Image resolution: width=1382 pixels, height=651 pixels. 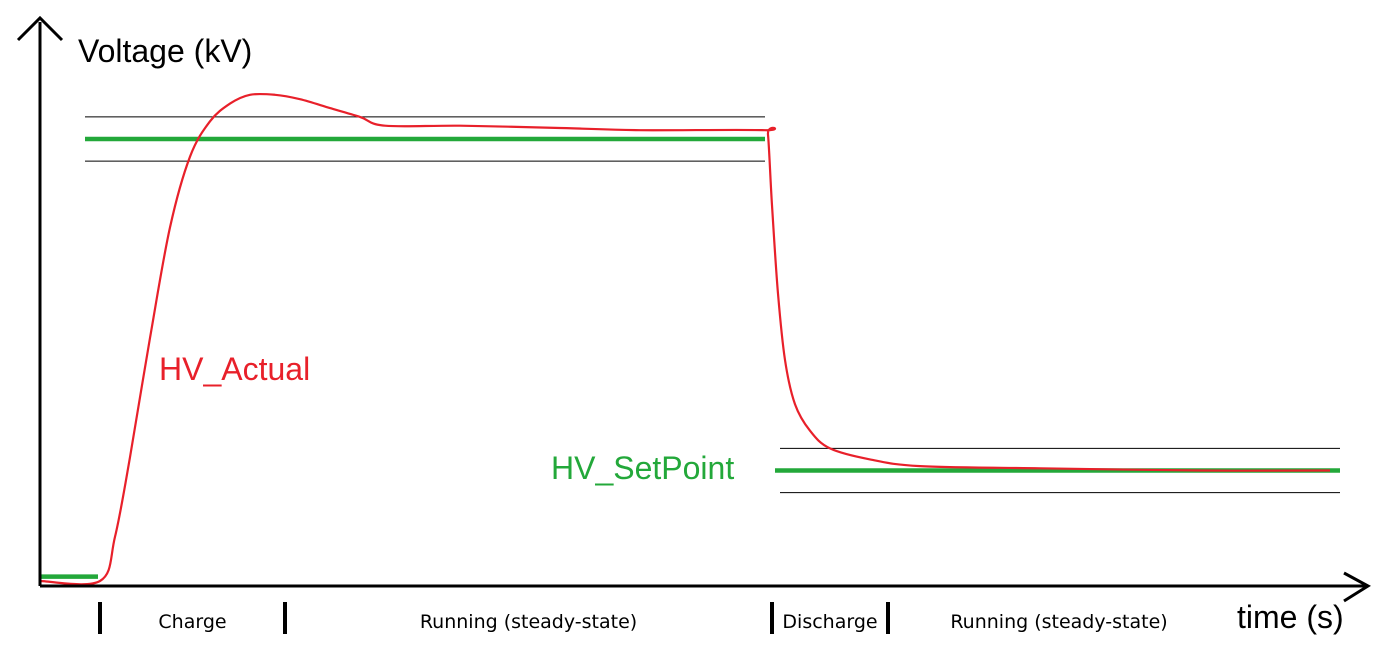 I want to click on phase-label-1: Running (steady-state), so click(x=528, y=622).